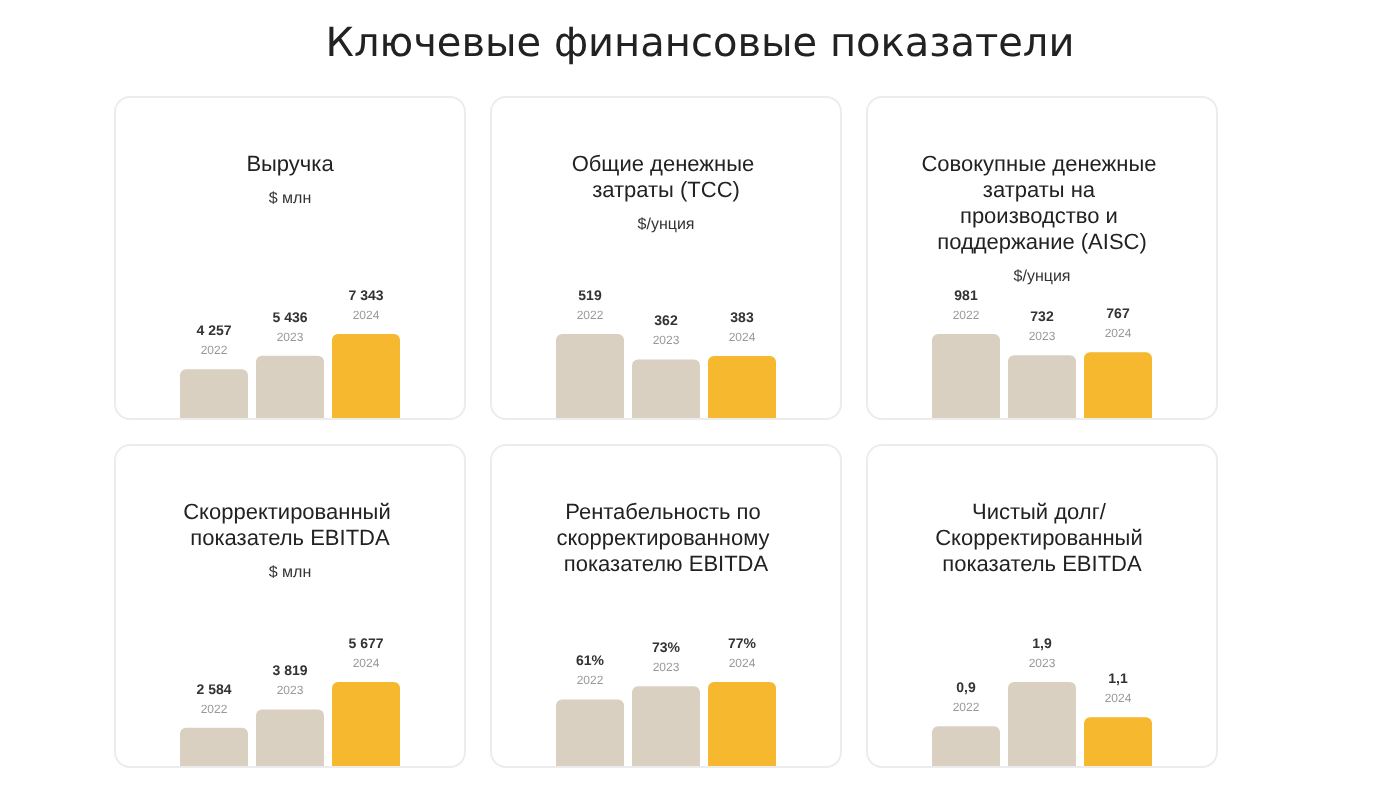 Image resolution: width=1400 pixels, height=798 pixels. Describe the element at coordinates (666, 178) in the screenshot. I see `chart-title: Общие денежные затраты (TCC)` at that location.